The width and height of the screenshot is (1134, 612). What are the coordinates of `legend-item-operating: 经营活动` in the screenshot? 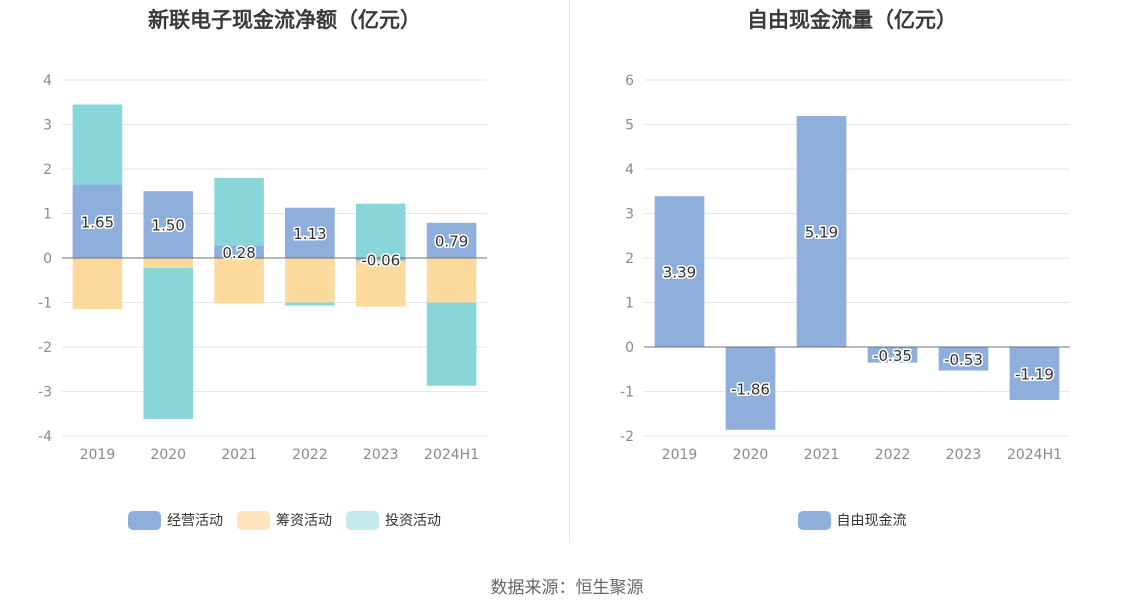 It's located at (175, 520).